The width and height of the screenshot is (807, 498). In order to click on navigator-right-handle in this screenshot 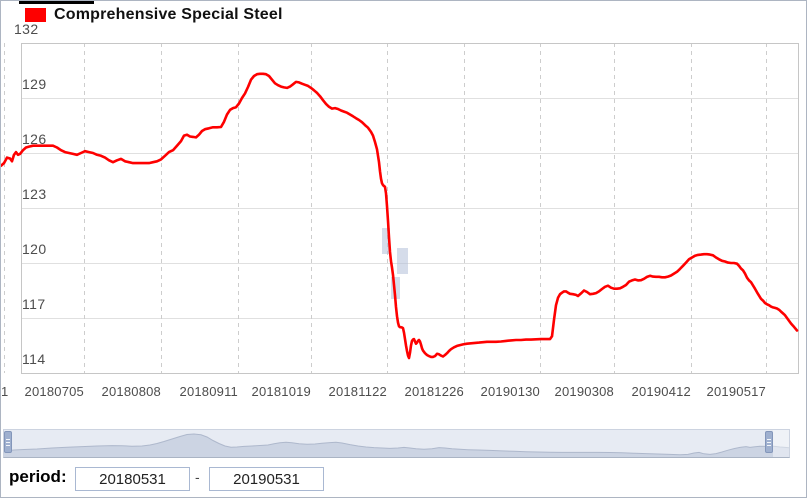, I will do `click(769, 442)`.